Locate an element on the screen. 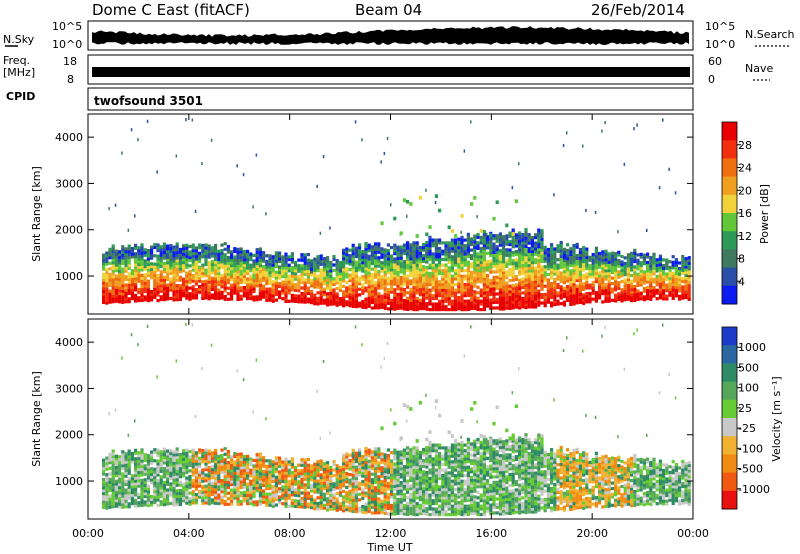  colorbar-tick-label: 100 is located at coordinates (748, 388).